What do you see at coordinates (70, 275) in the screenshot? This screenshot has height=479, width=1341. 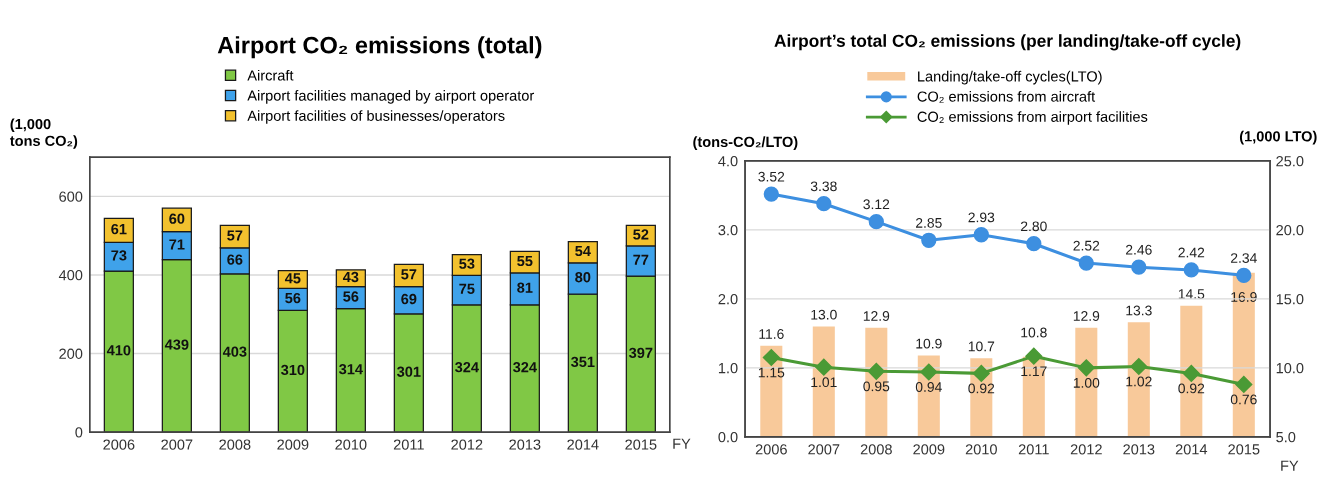 I see `y-tick-label: 400` at bounding box center [70, 275].